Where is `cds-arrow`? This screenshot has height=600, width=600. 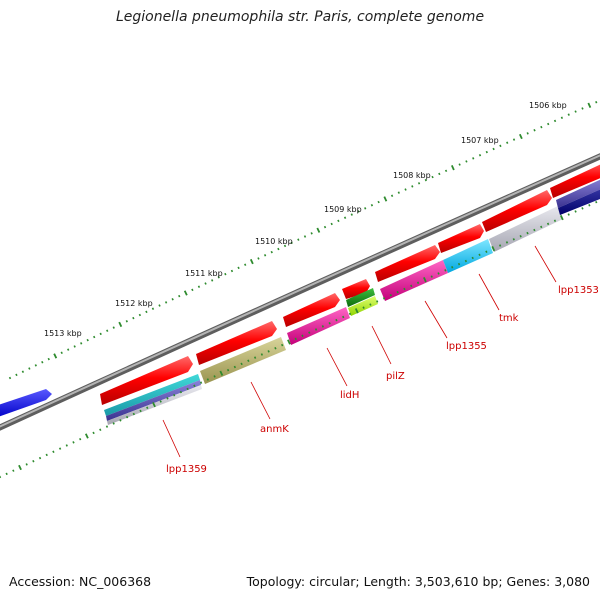 cds-arrow is located at coordinates (575, 181).